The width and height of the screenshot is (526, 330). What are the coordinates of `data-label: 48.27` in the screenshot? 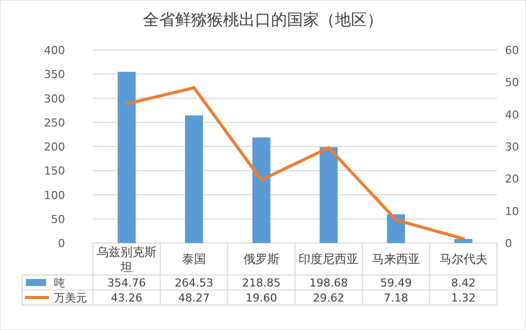 It's located at (194, 298).